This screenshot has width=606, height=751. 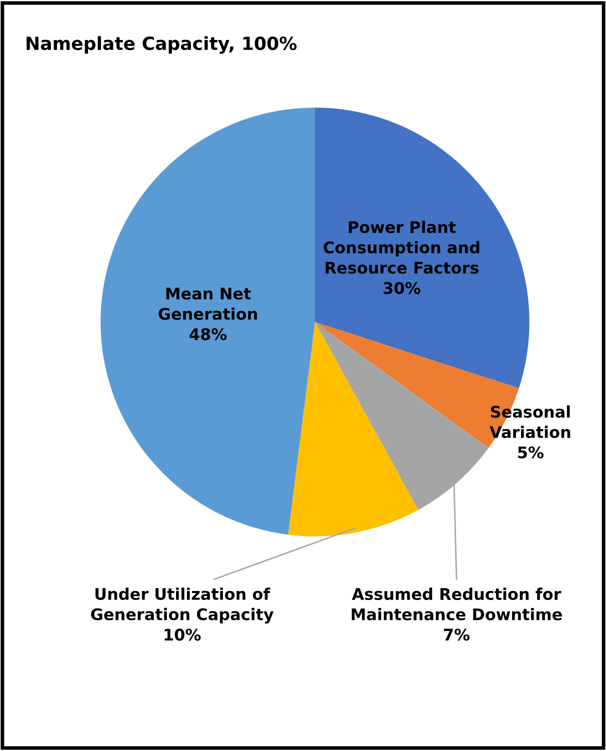 I want to click on data-label: 5%, so click(x=531, y=452).